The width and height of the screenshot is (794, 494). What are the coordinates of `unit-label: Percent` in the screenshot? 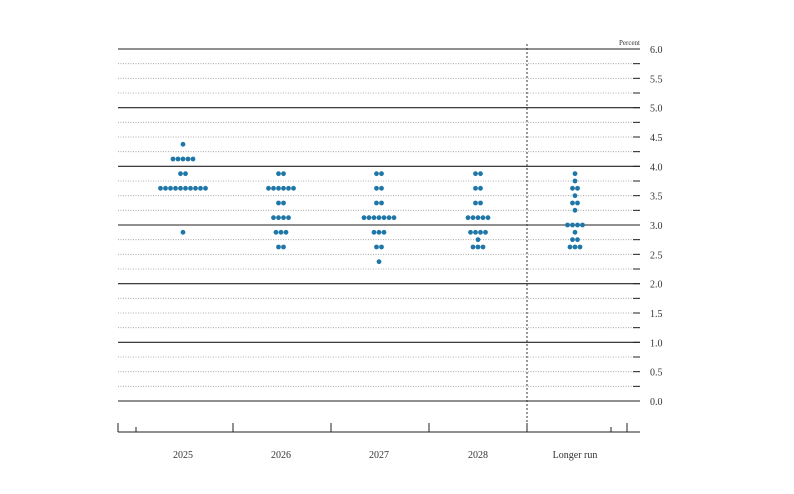 It's located at (629, 43).